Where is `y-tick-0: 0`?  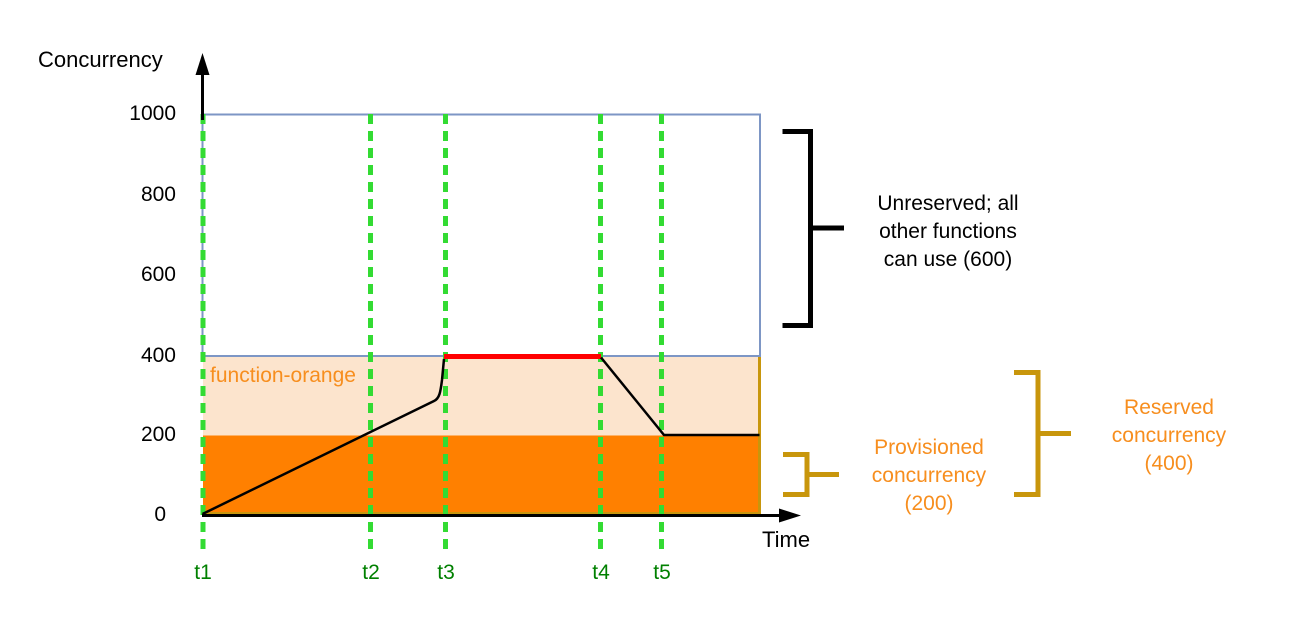
y-tick-0: 0 is located at coordinates (160, 514).